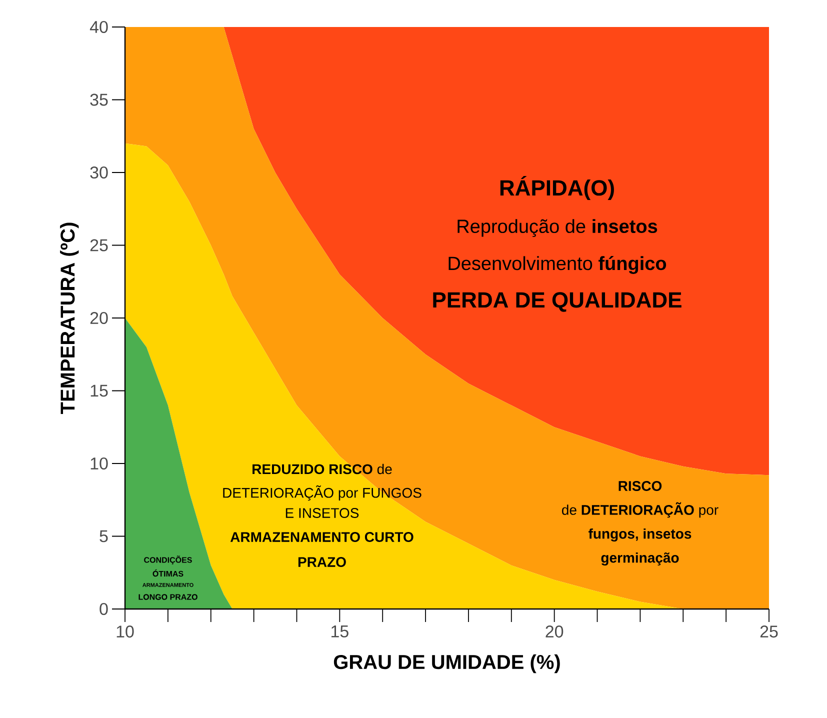 Image resolution: width=827 pixels, height=718 pixels. What do you see at coordinates (168, 573) in the screenshot?
I see `annotation: ÓTIMAS` at bounding box center [168, 573].